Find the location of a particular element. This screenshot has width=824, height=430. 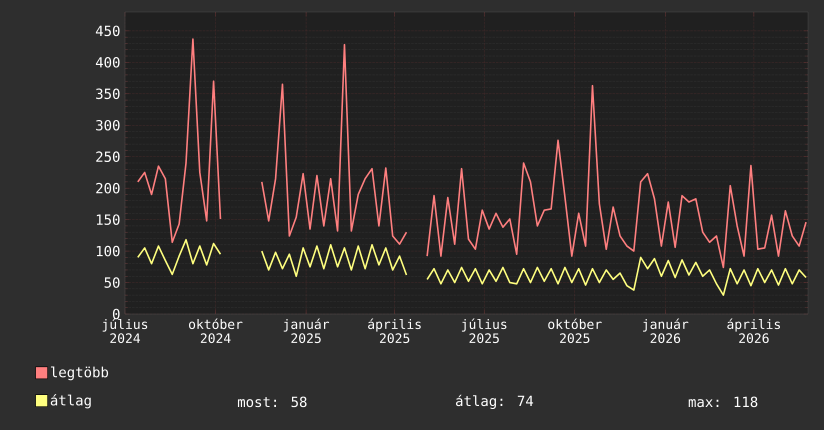

x-tick-label: január 2026 is located at coordinates (665, 331).